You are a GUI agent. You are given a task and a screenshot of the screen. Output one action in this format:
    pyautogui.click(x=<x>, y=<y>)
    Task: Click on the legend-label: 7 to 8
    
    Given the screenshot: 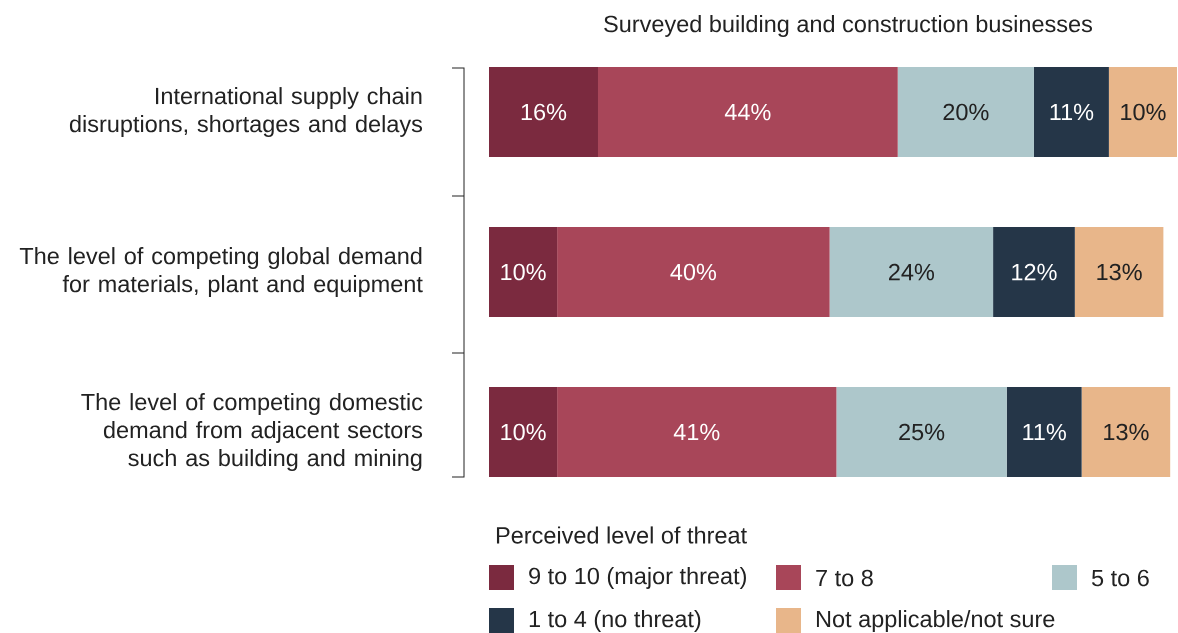 What is the action you would take?
    pyautogui.click(x=844, y=578)
    